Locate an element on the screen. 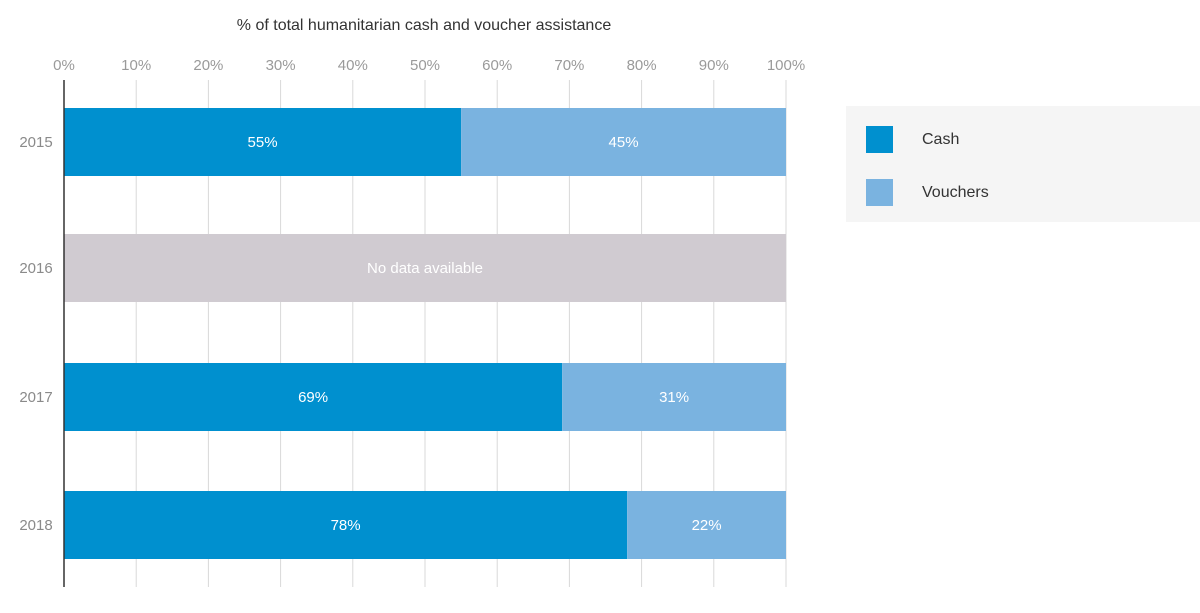 The width and height of the screenshot is (1200, 613). legend-label-cash: Cash is located at coordinates (941, 139).